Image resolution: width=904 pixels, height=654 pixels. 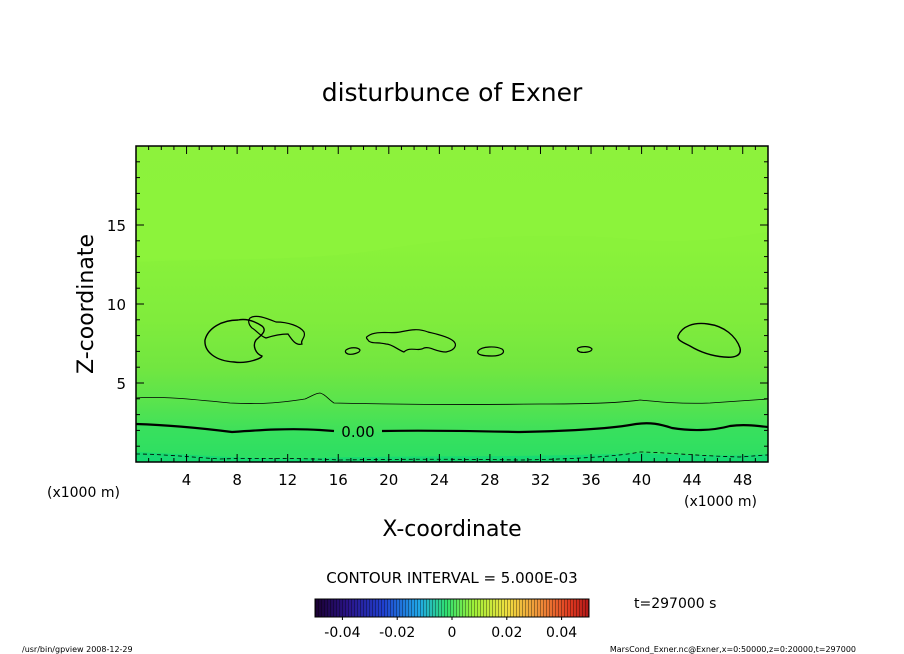 I want to click on colorbar-tick-label: -0.04, so click(x=342, y=633).